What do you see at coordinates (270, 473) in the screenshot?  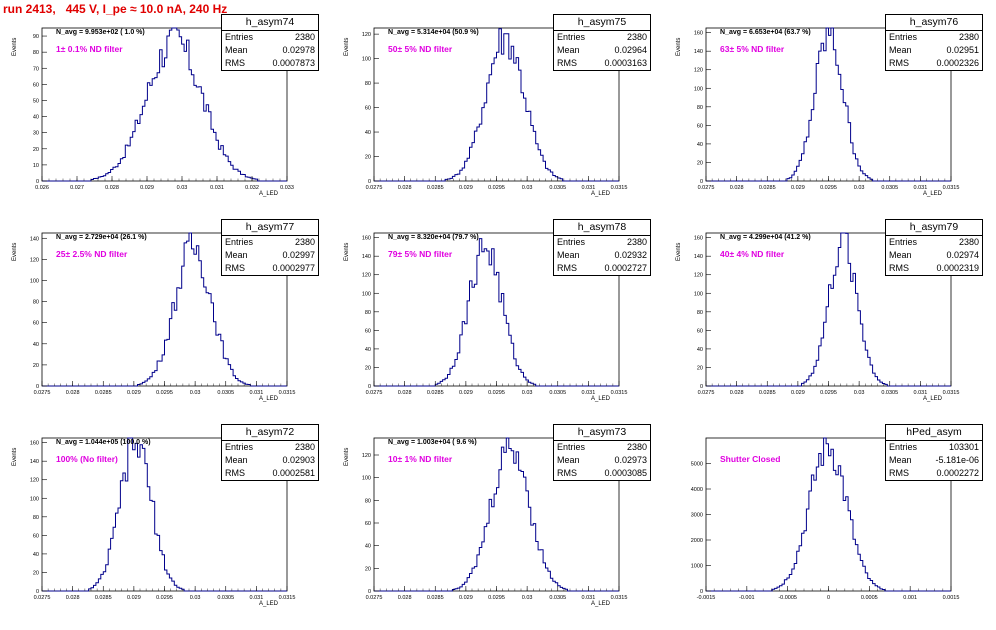 I see `stats-row-rms: RMS 0.0002581` at bounding box center [270, 473].